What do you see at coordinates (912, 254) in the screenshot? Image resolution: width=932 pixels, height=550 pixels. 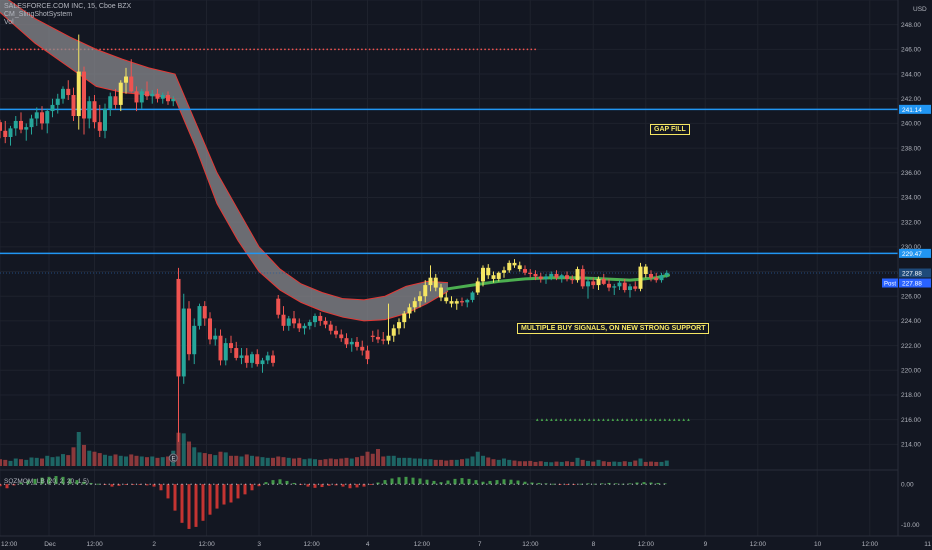 I see `price-badge-mid: 229.47` at bounding box center [912, 254].